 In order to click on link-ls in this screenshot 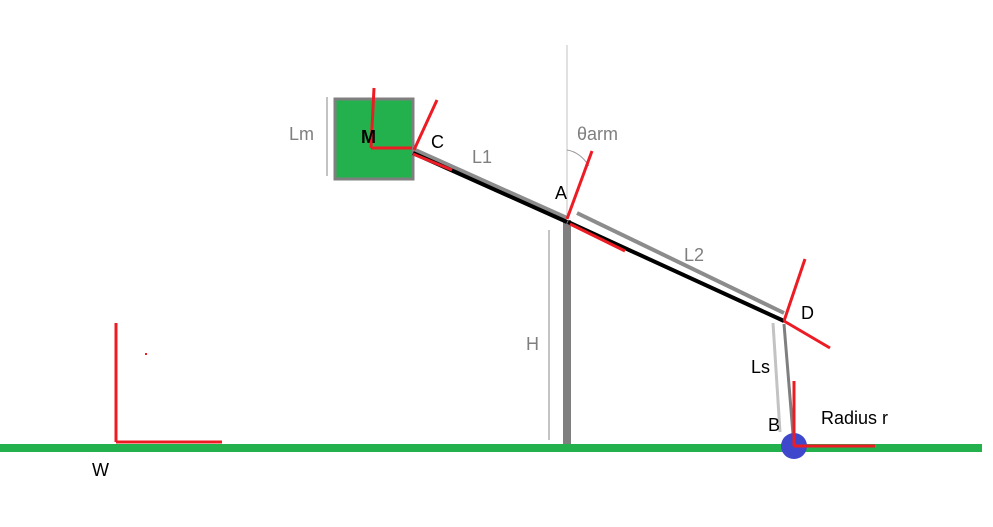, I will do `click(783, 378)`.